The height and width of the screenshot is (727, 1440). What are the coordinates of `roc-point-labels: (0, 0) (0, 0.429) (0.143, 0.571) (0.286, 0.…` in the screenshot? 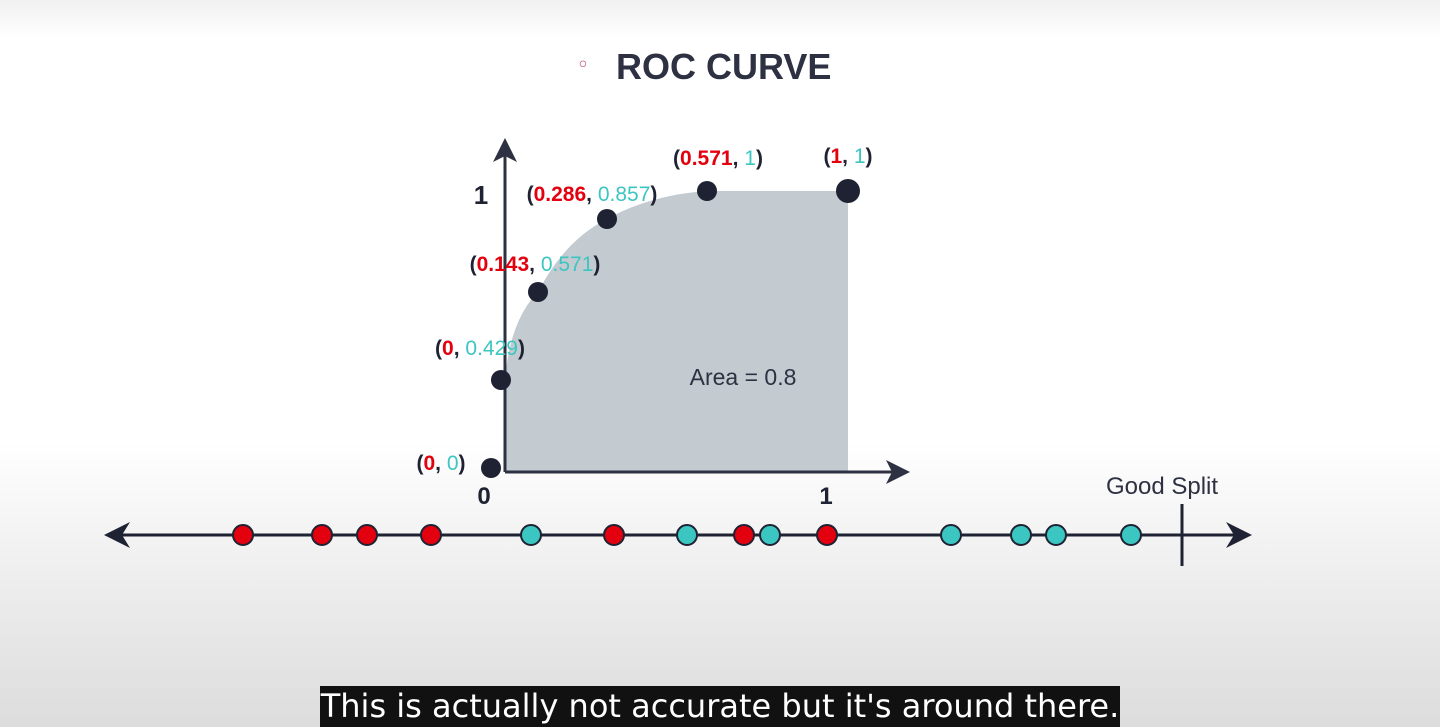 It's located at (644, 310).